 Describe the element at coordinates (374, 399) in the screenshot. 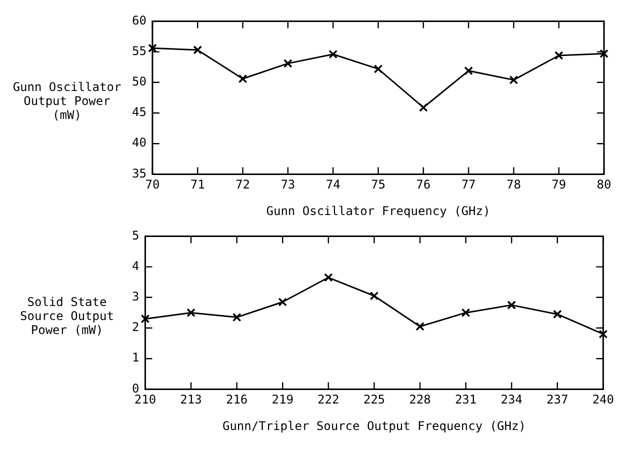

I see `x-tick-label: 225` at that location.